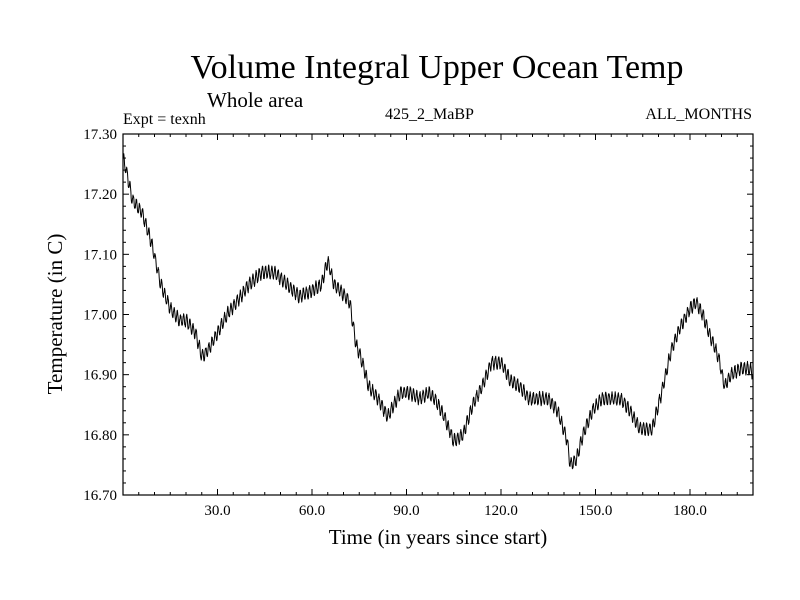 Image resolution: width=800 pixels, height=600 pixels. Describe the element at coordinates (406, 511) in the screenshot. I see `x-tick-label: 90.0` at that location.